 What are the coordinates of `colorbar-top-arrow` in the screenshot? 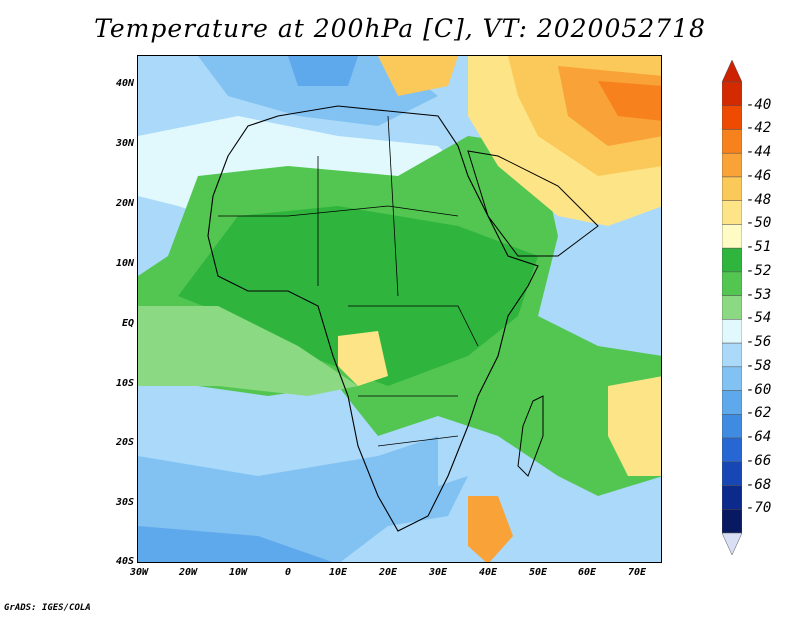 It's located at (732, 71).